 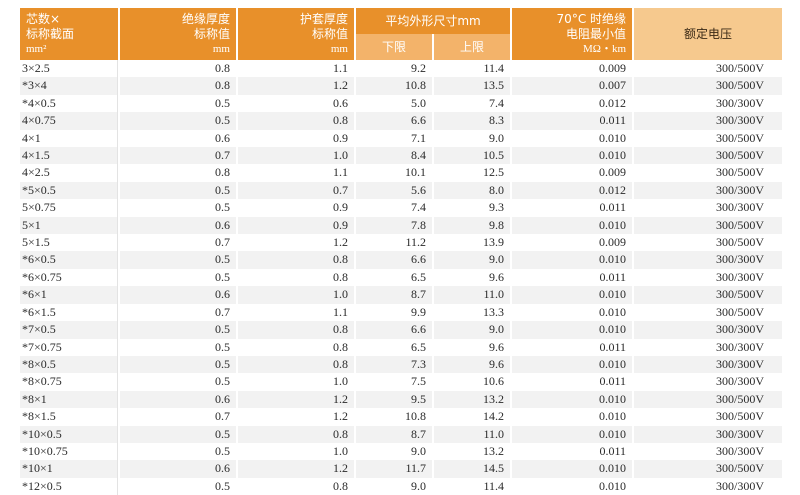 What do you see at coordinates (178, 399) in the screenshot?
I see `cell-insulation: 0.6` at bounding box center [178, 399].